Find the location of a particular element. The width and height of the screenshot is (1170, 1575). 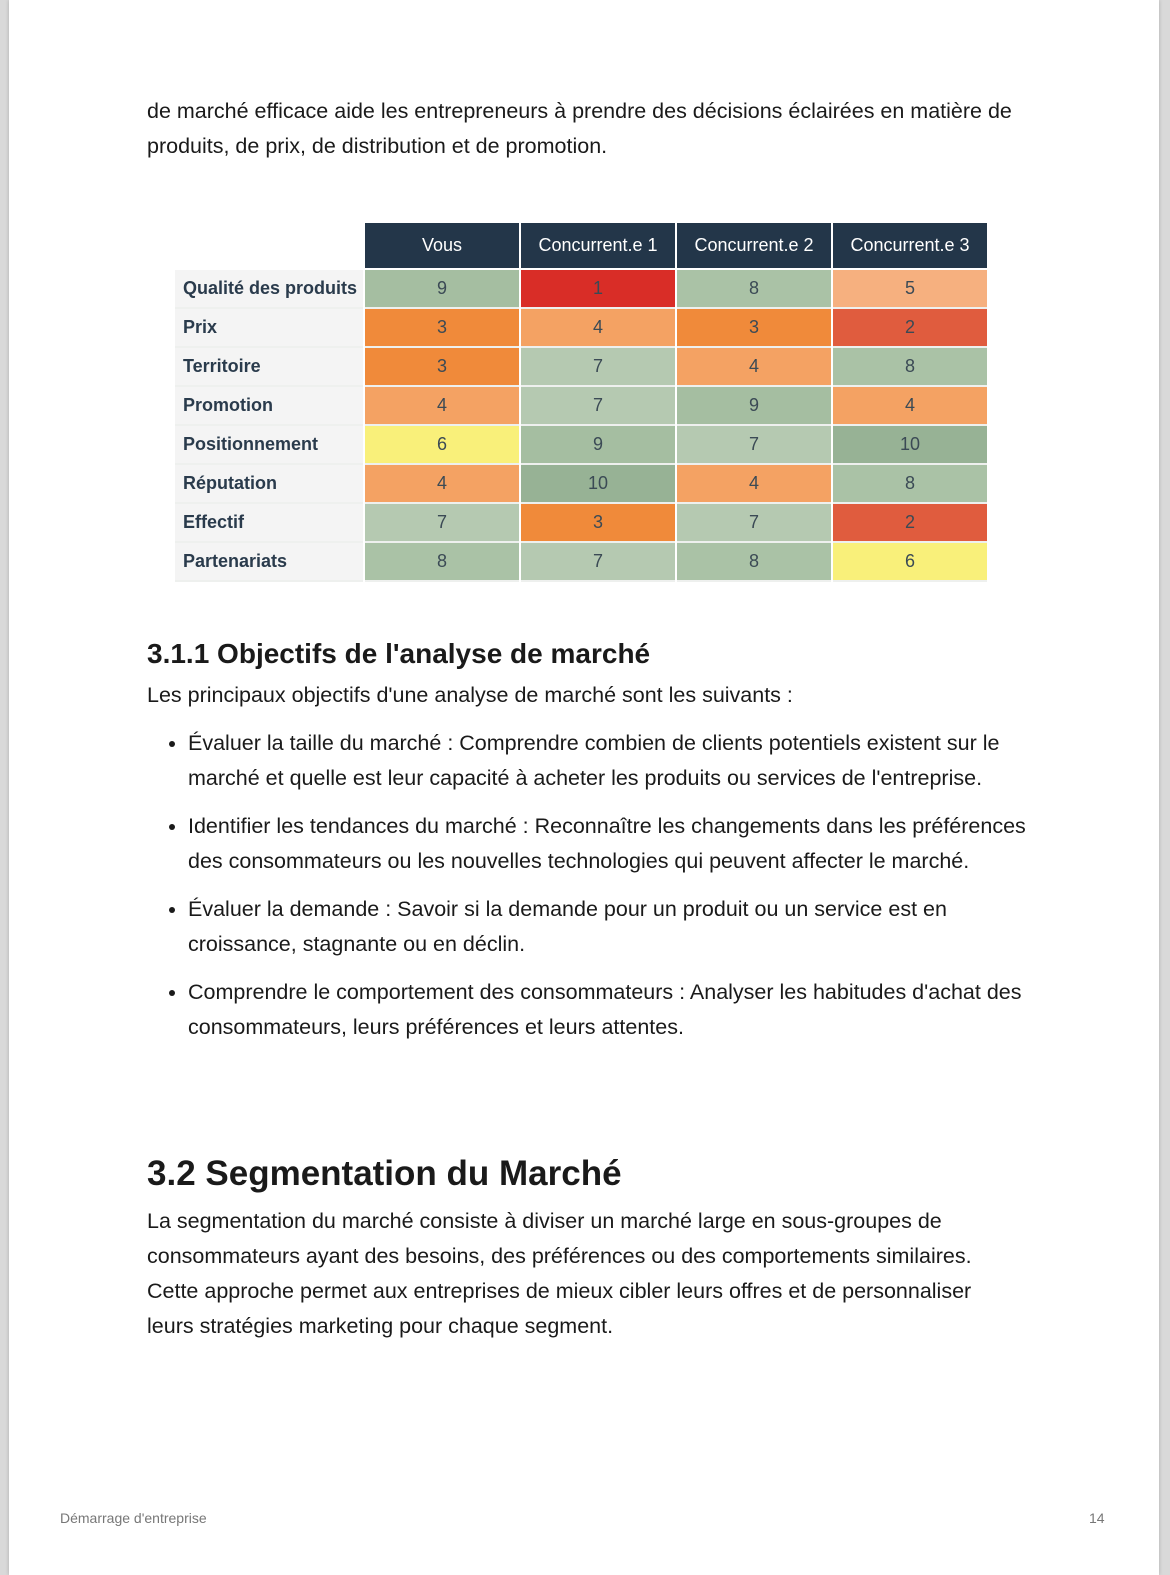

table-row: Promotion 4 7 9 4 is located at coordinates (581, 406).